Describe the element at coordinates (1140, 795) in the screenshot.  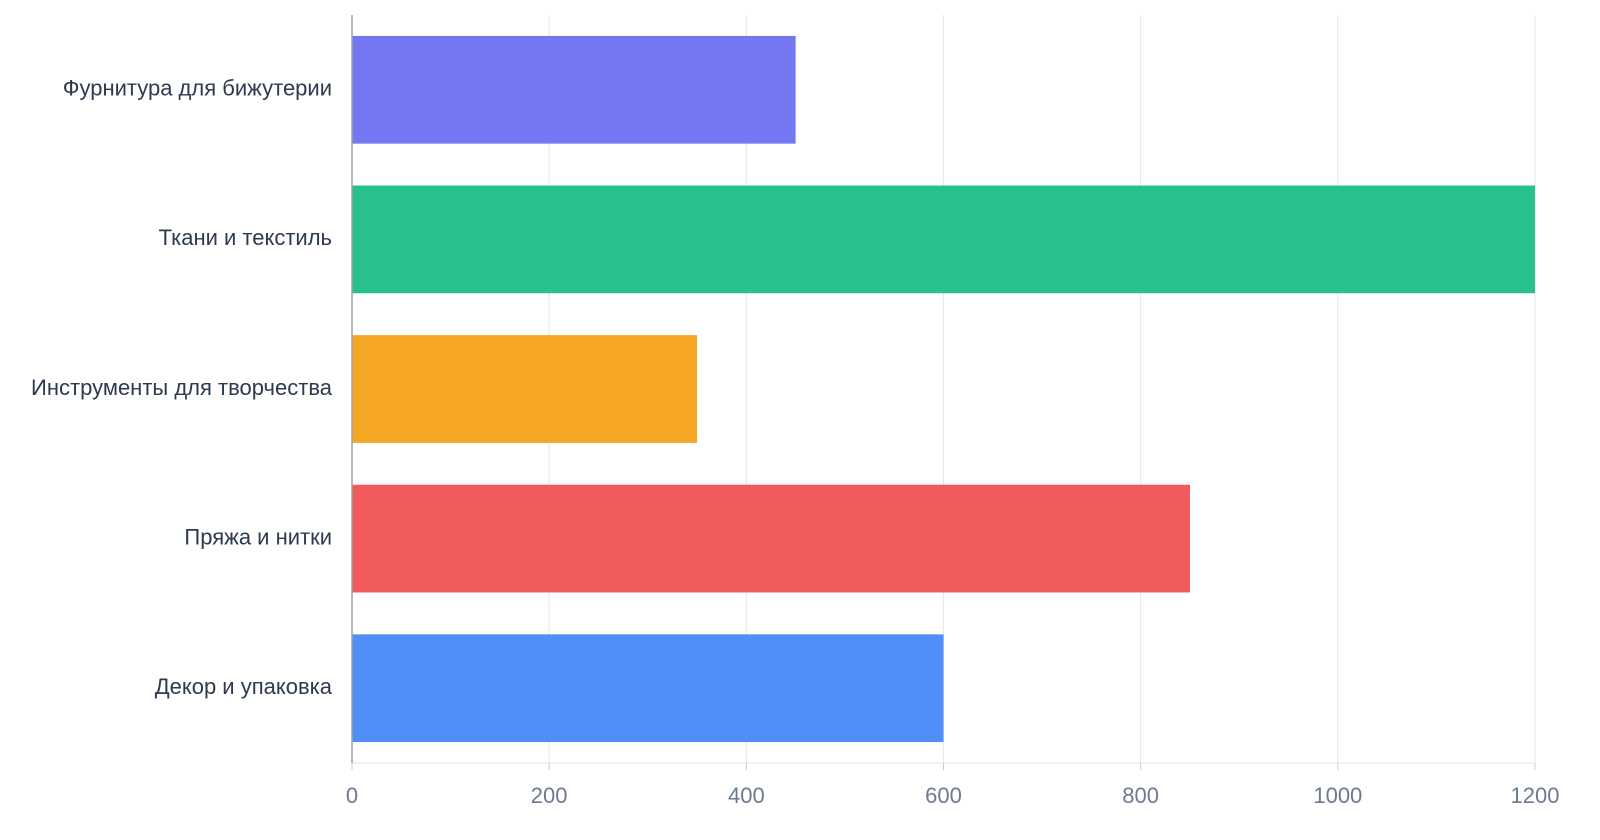
I see `x-tick-label: 800` at that location.